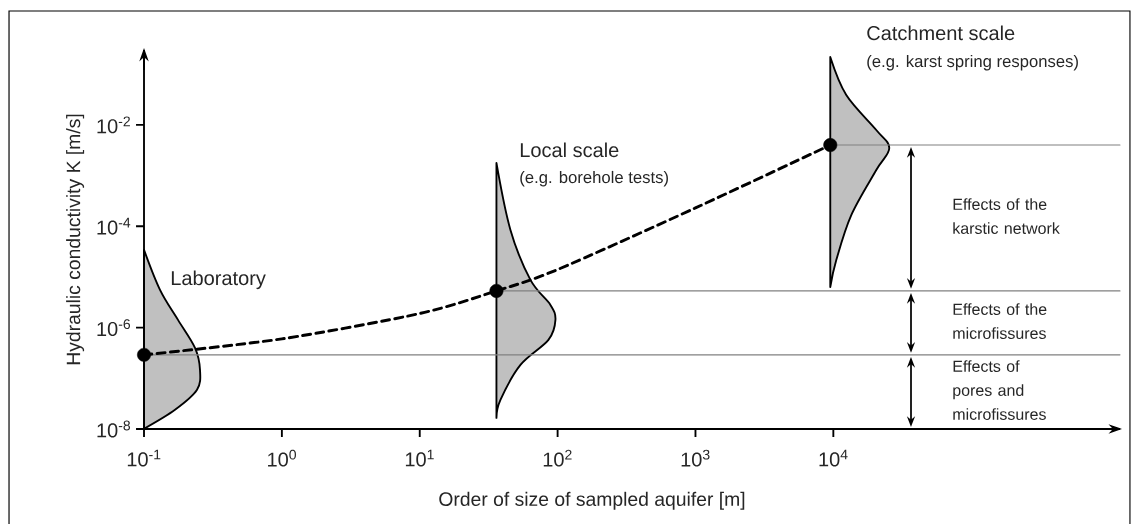 The height and width of the screenshot is (524, 1133). Describe the element at coordinates (114, 226) in the screenshot. I see `y-tick-label: 10$^{-4}$` at that location.